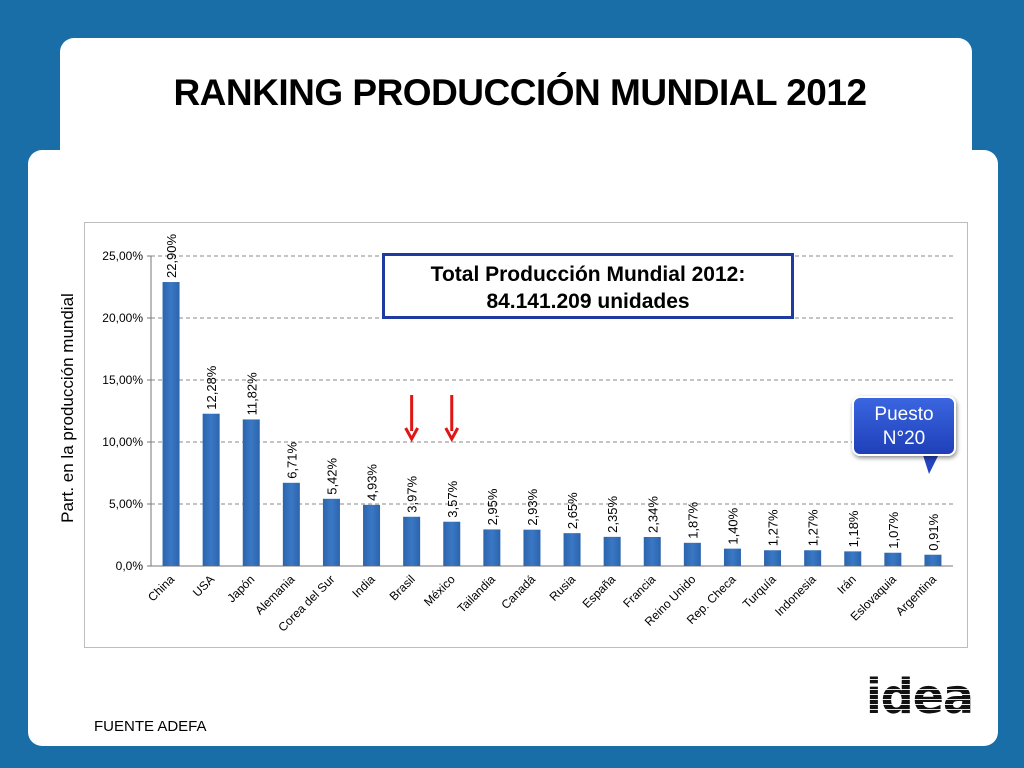 The height and width of the screenshot is (768, 1024). I want to click on bar-turquía, so click(773, 558).